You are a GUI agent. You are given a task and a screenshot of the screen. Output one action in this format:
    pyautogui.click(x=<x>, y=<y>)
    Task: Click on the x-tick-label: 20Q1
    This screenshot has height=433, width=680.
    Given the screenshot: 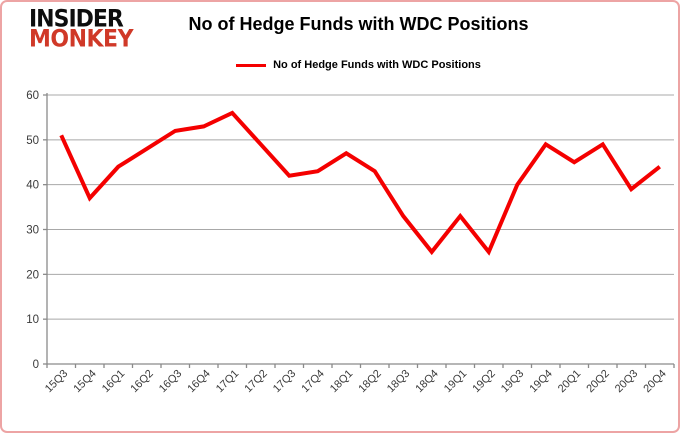 What is the action you would take?
    pyautogui.click(x=570, y=382)
    